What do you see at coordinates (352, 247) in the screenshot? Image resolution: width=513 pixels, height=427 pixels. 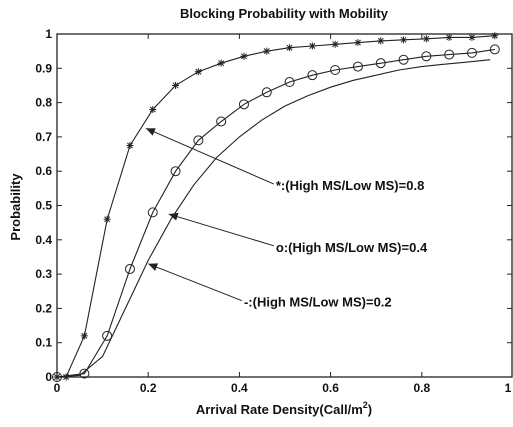 I see `annotation-label: o:(High MS/Low MS)=0.4` at bounding box center [352, 247].